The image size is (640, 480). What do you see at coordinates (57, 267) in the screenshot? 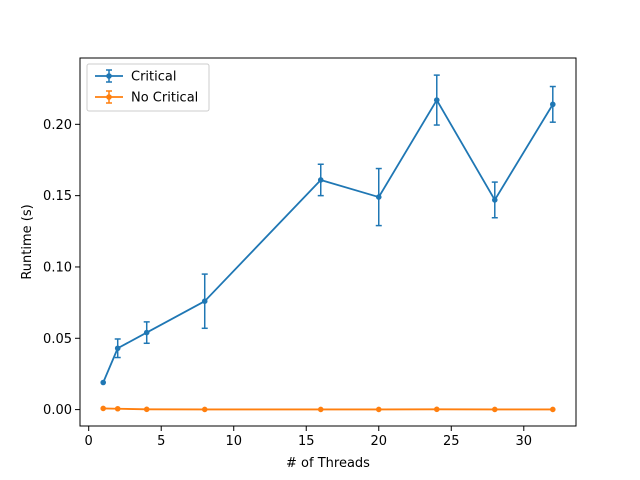
I see `y-tick-label: 0.10` at bounding box center [57, 267].